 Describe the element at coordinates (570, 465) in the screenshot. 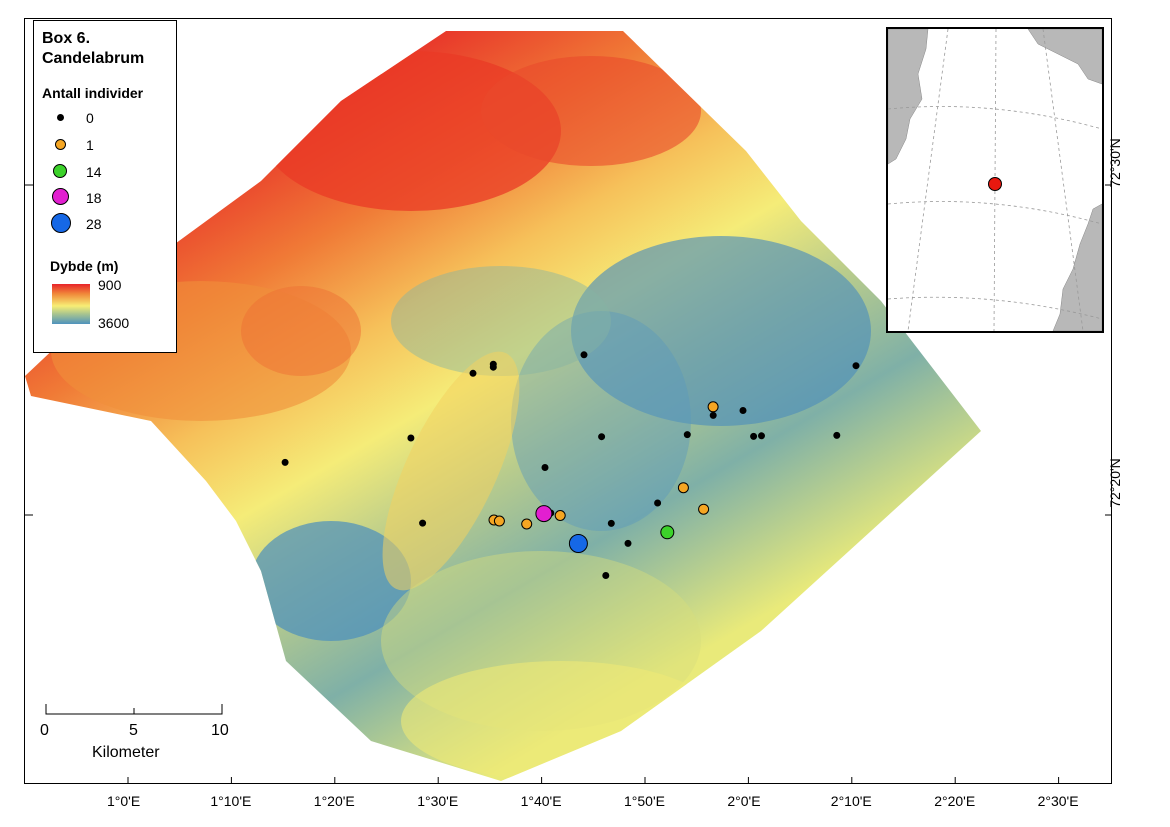

I see `station-layer` at that location.